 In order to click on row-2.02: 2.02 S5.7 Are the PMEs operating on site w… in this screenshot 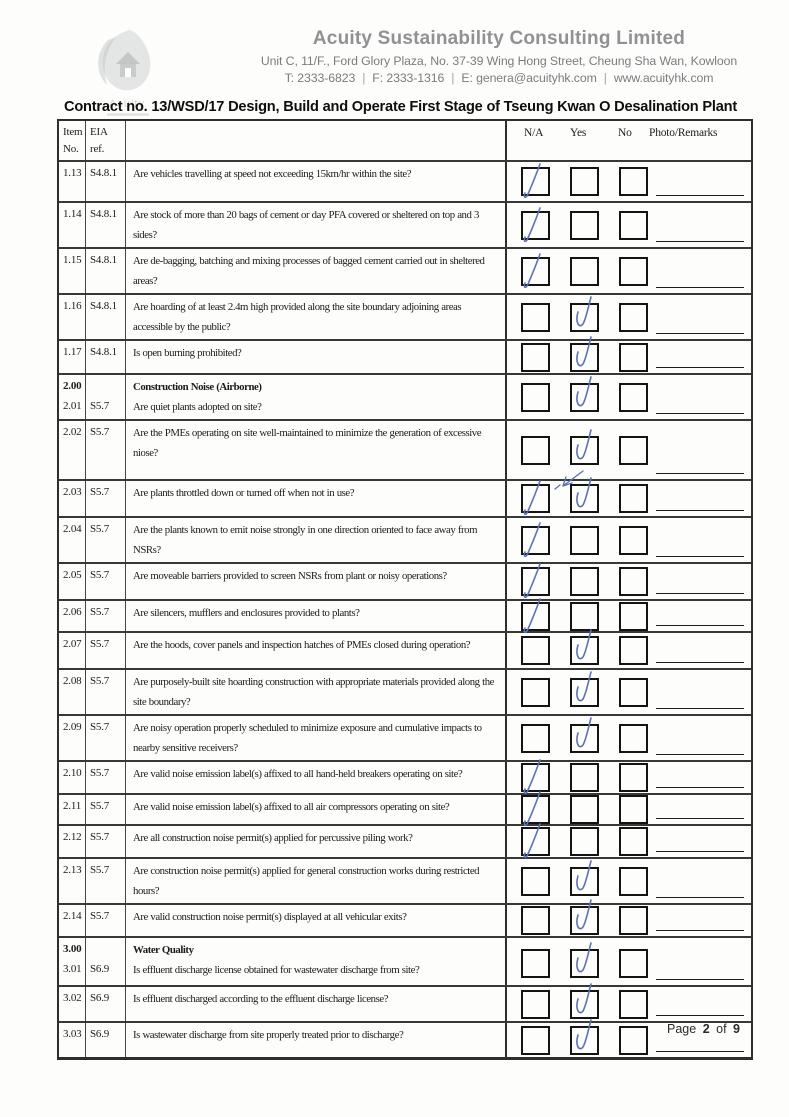, I will do `click(405, 451)`.